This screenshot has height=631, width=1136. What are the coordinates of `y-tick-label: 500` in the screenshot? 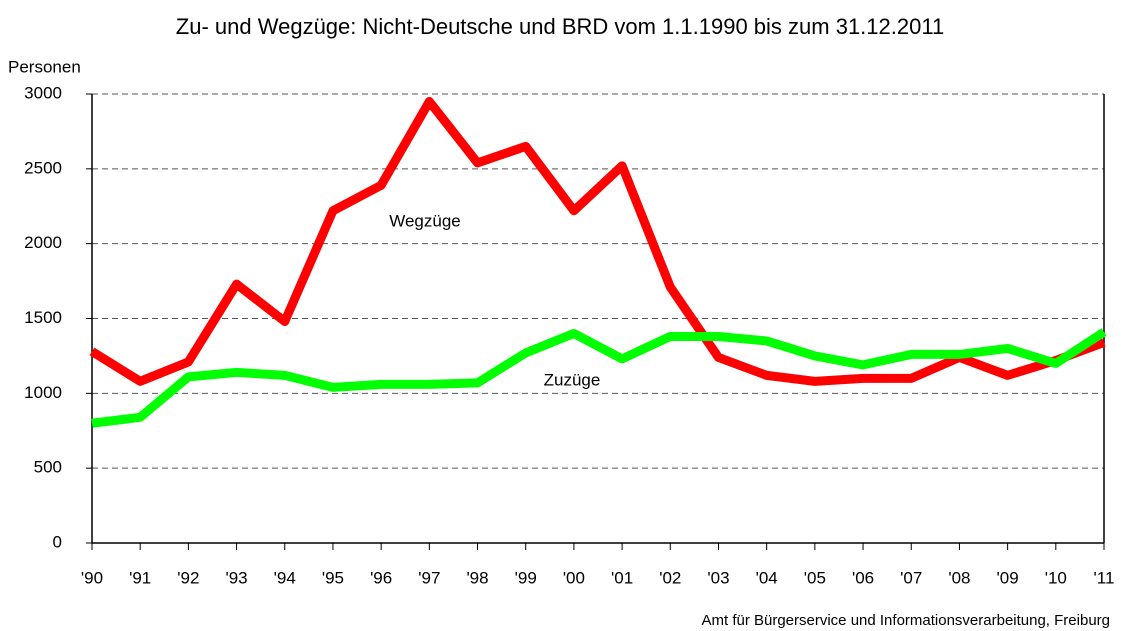 It's located at (48, 467).